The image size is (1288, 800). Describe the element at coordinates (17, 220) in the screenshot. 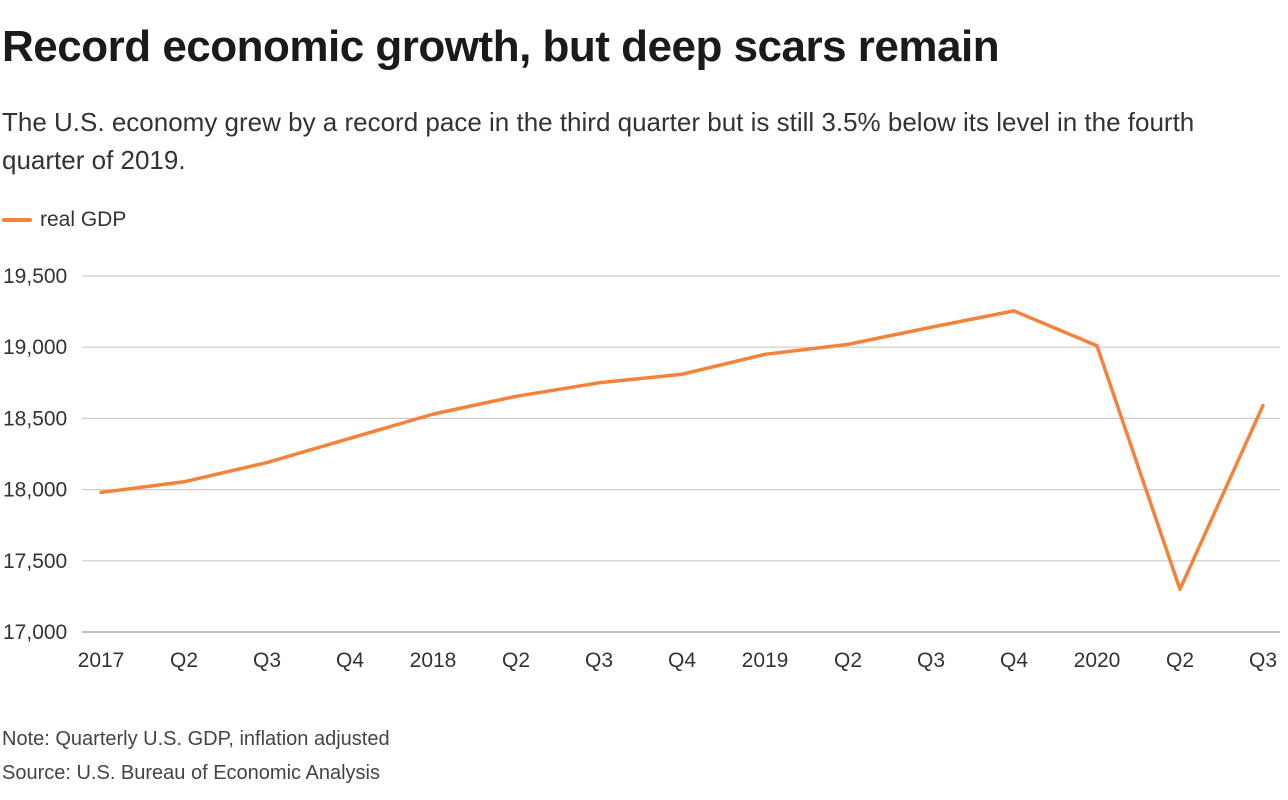

I see `legend-swatch` at that location.